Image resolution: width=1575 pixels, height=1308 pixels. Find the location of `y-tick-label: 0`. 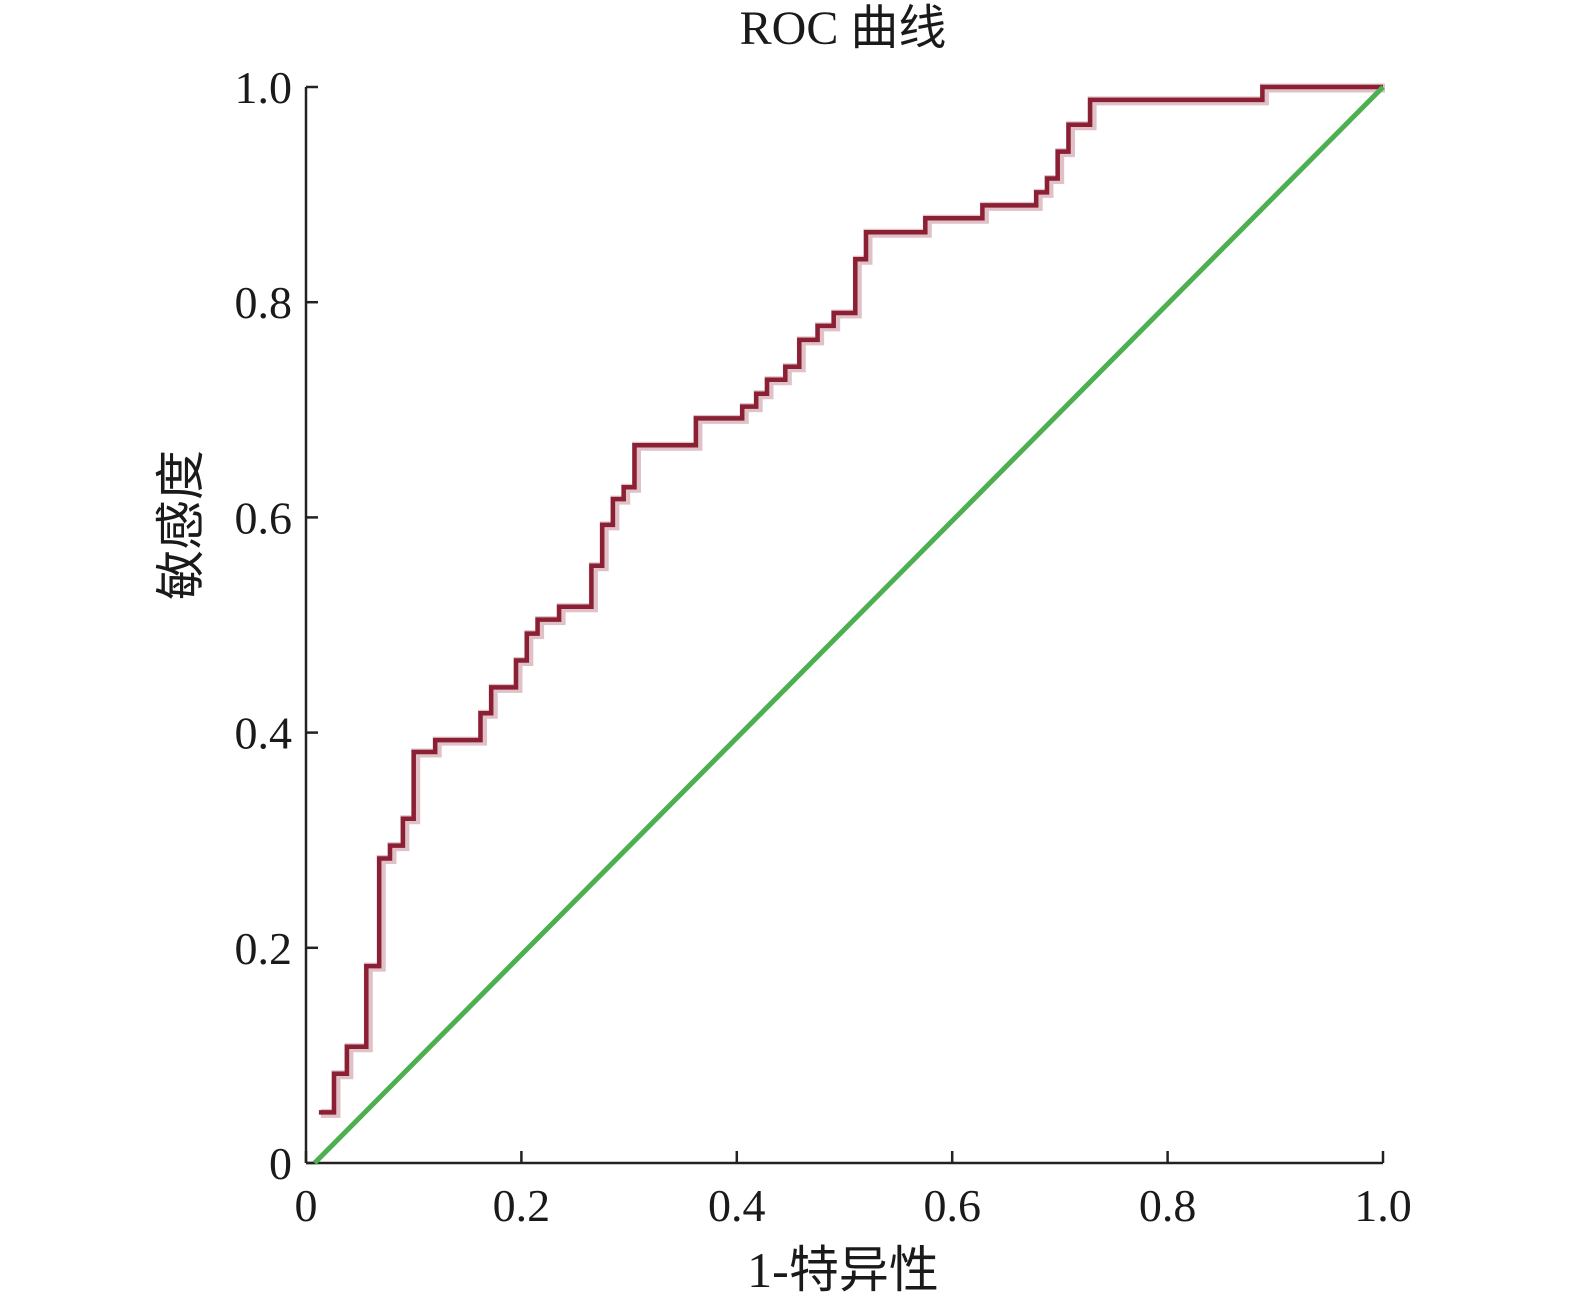

y-tick-label: 0 is located at coordinates (280, 1163).